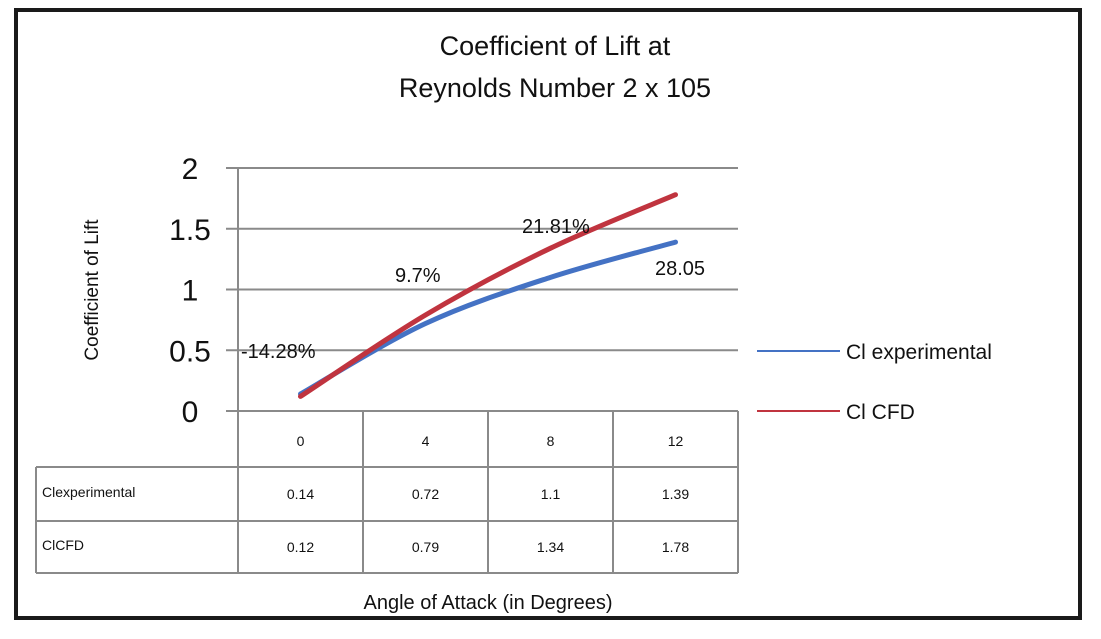  What do you see at coordinates (190, 230) in the screenshot?
I see `y-tick-label: 1.5` at bounding box center [190, 230].